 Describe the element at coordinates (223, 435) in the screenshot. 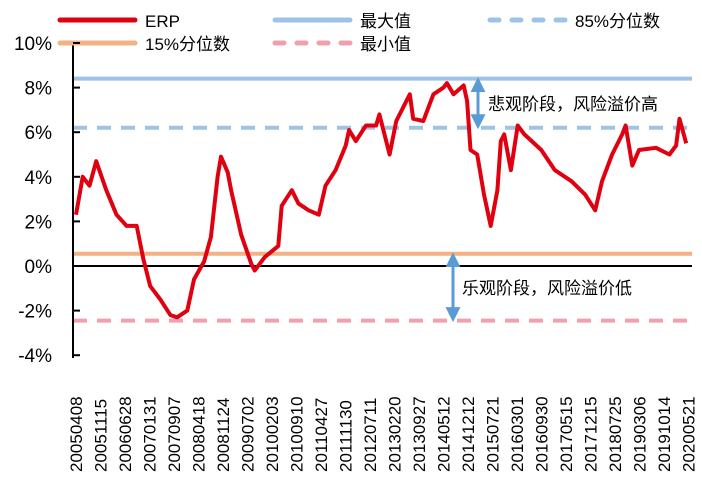

I see `x-tick-label: 20081124` at that location.